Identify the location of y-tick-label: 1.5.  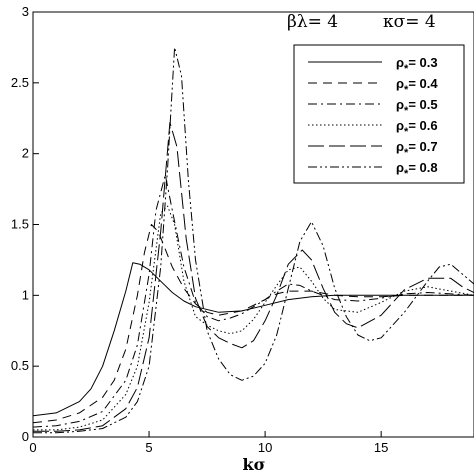
(20, 224).